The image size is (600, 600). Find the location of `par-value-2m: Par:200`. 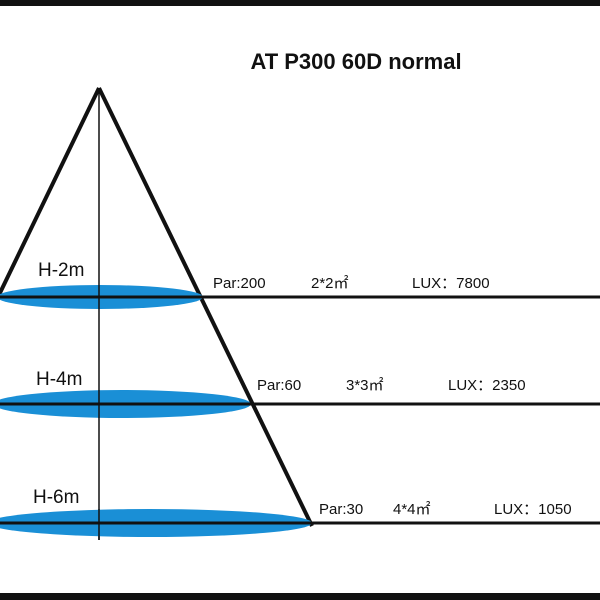

par-value-2m: Par:200 is located at coordinates (239, 283).